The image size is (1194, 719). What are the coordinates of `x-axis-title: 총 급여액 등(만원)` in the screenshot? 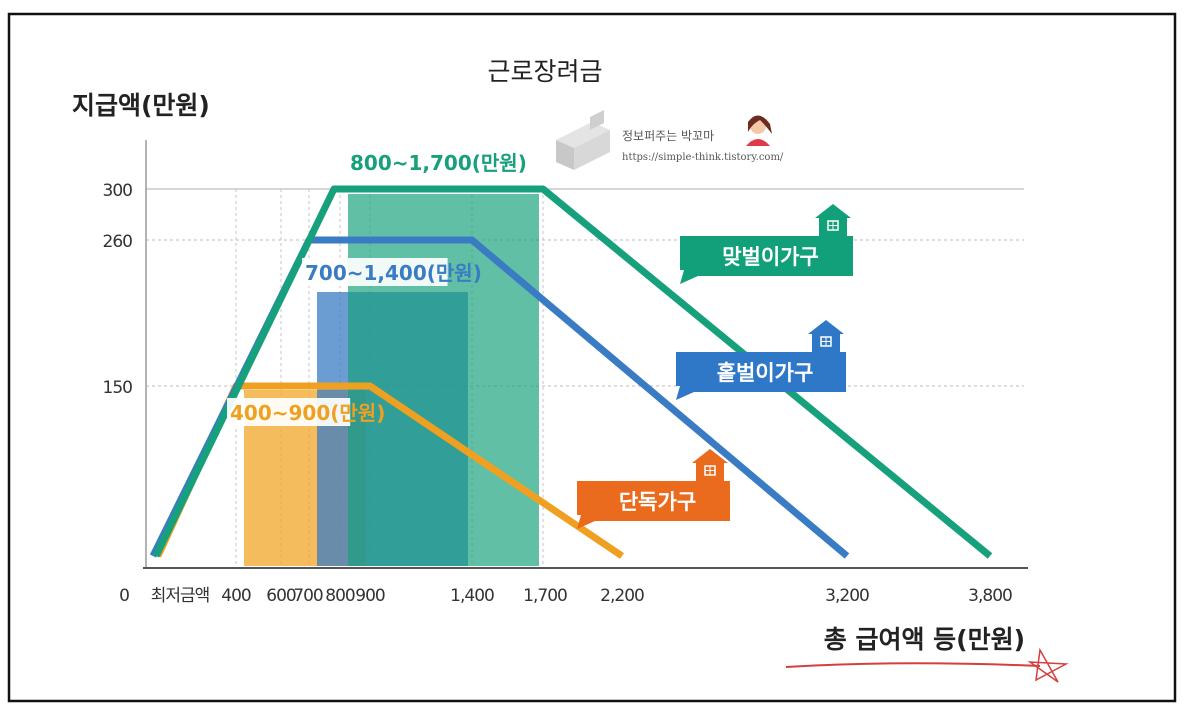 It's located at (924, 639).